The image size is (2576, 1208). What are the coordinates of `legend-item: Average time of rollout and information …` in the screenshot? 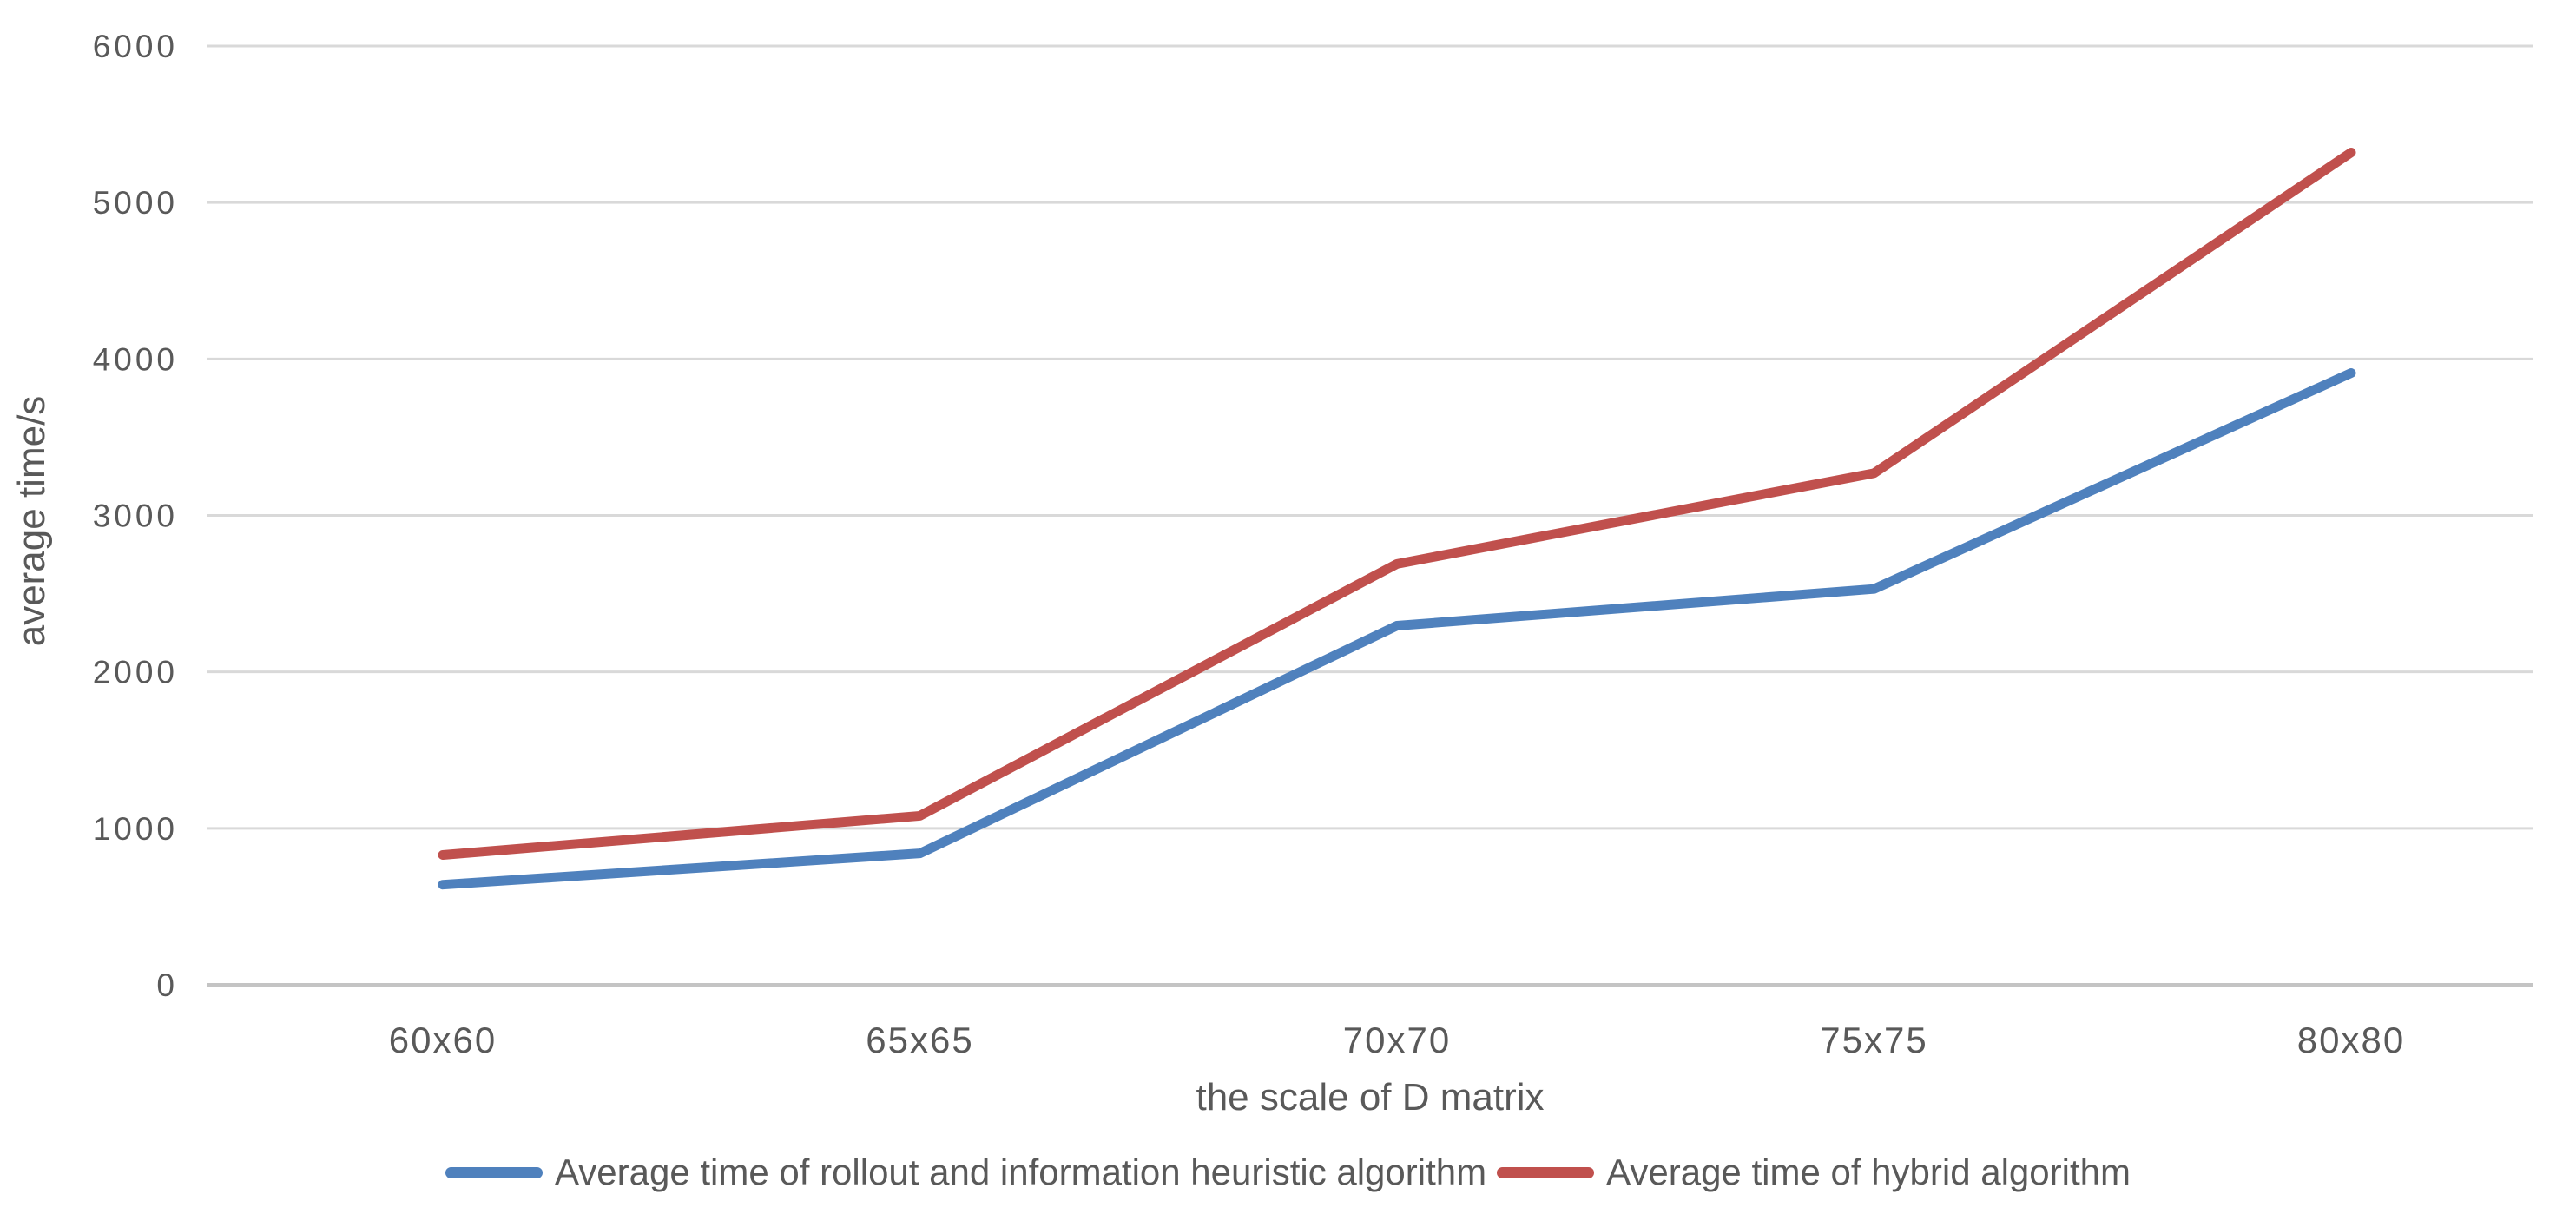 It's located at (965, 1172).